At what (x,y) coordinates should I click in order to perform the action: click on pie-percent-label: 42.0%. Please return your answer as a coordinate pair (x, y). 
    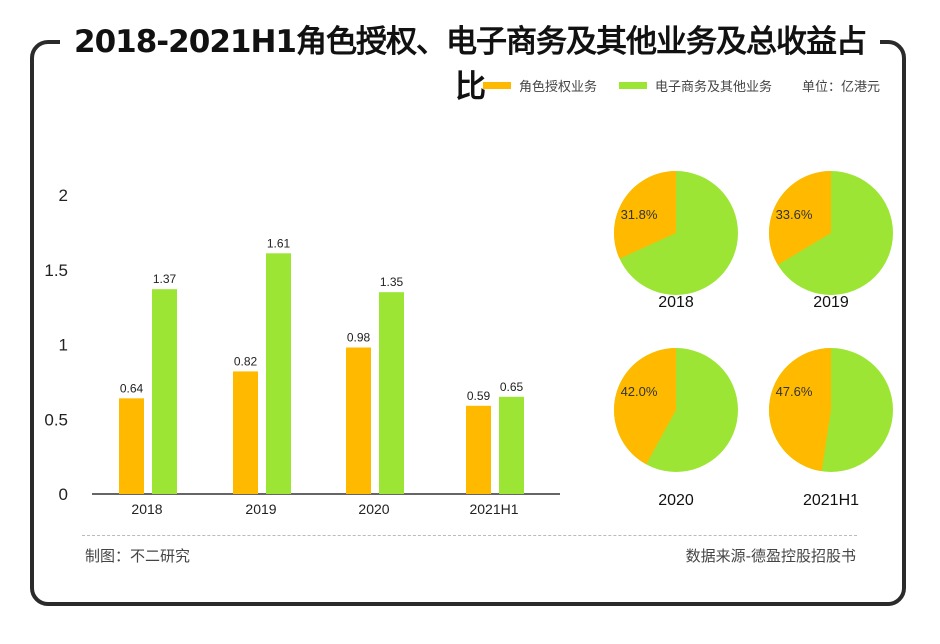
    Looking at the image, I should click on (639, 391).